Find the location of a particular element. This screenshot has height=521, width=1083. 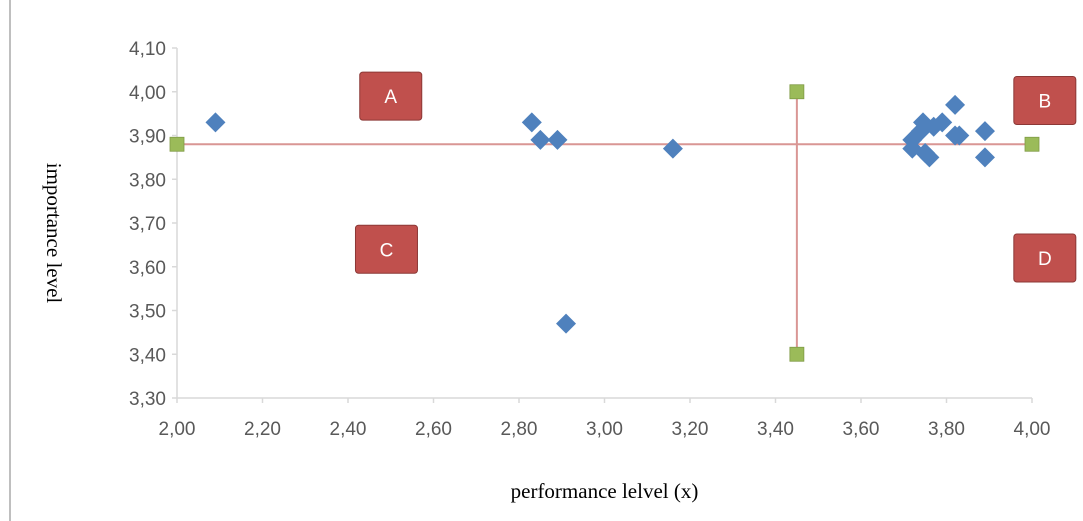

x-tick-label: 3,80 is located at coordinates (946, 429).